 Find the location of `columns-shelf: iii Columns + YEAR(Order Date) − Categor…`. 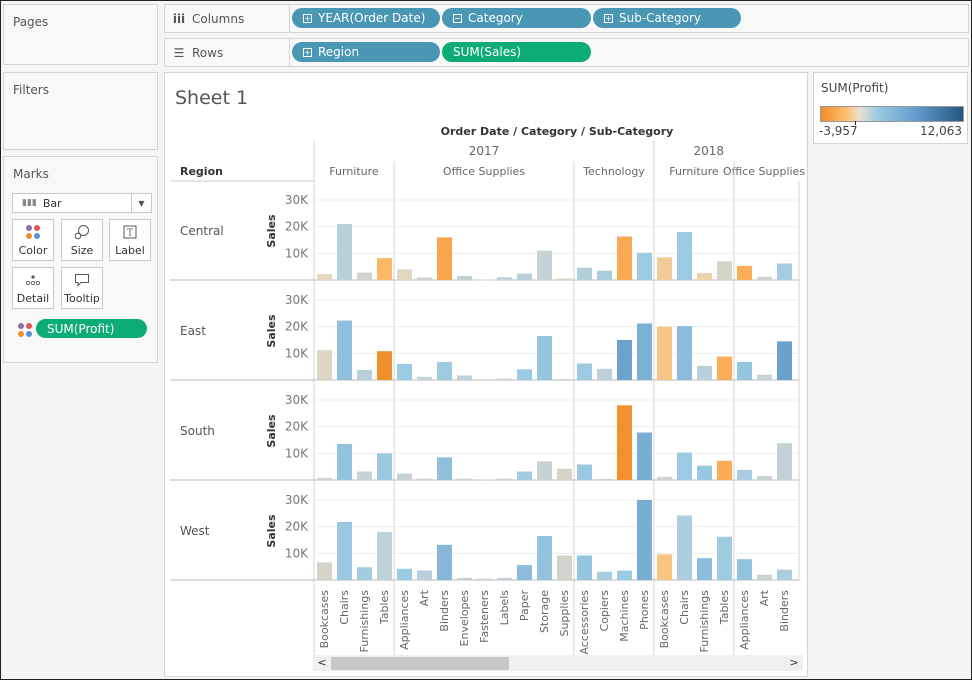

columns-shelf: iii Columns + YEAR(Order Date) − Categor… is located at coordinates (566, 18).